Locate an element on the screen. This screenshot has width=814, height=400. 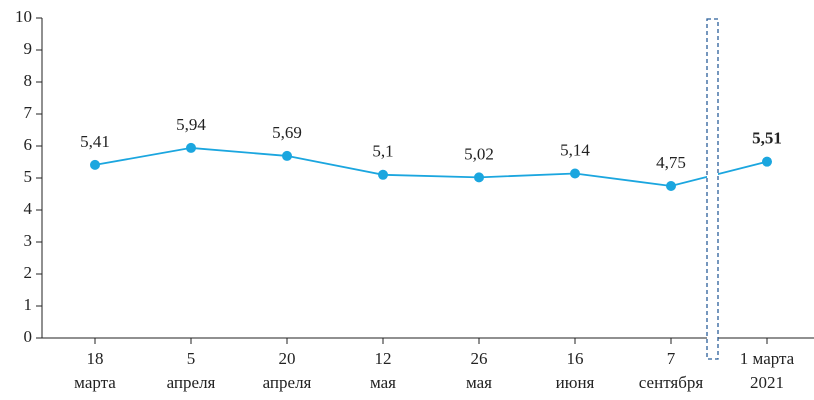
data-label: 4,75 is located at coordinates (671, 162).